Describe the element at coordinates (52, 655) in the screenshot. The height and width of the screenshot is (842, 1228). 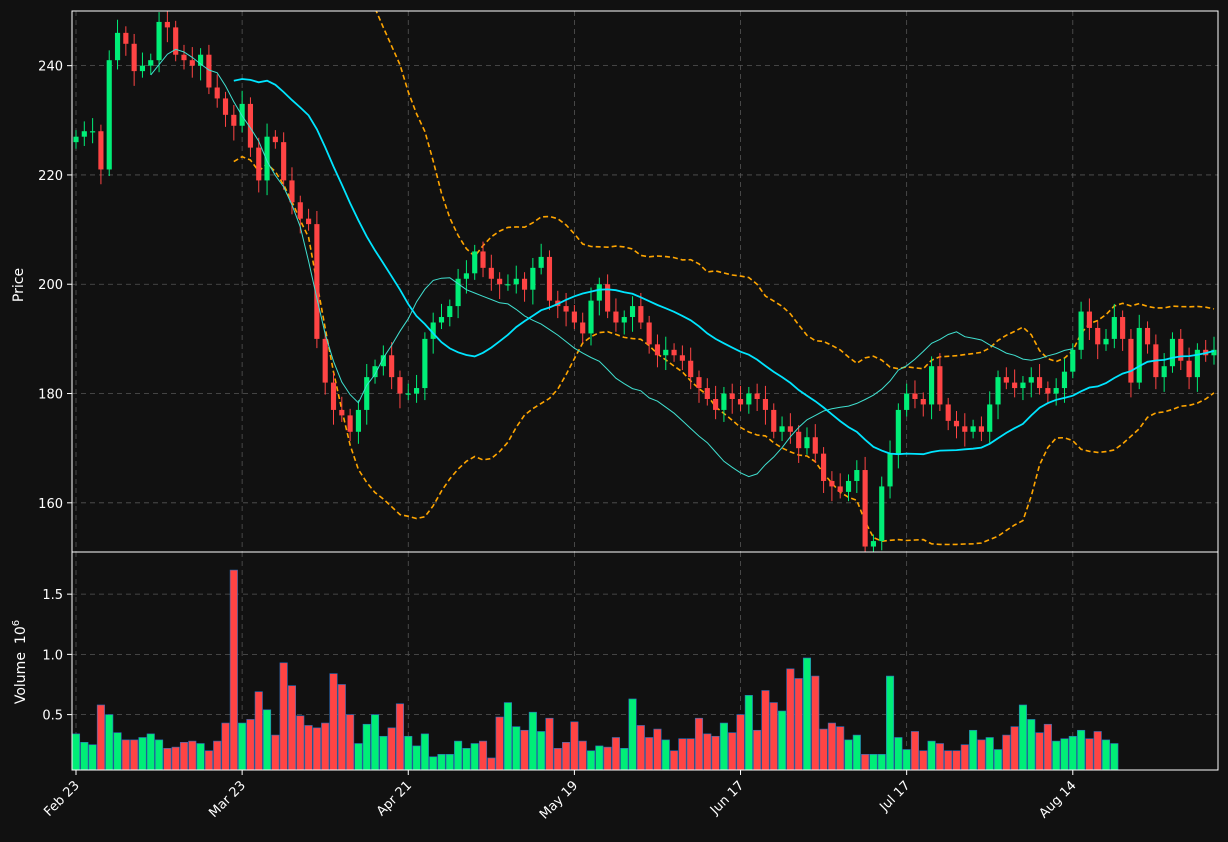
I see `volume-tick-label: 1.0` at that location.